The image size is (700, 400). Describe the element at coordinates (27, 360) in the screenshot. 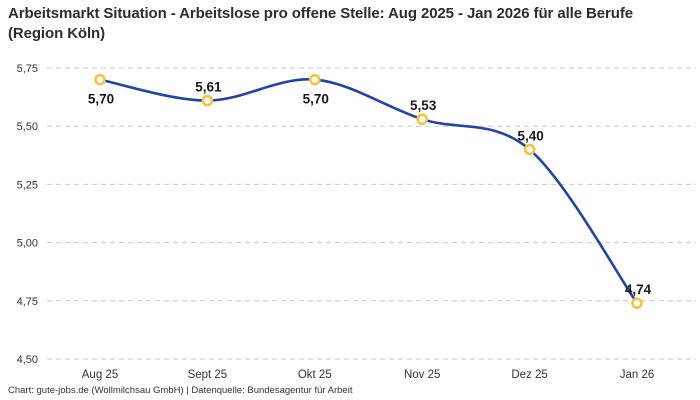

I see `y-axis-tick-label: 4,50` at that location.